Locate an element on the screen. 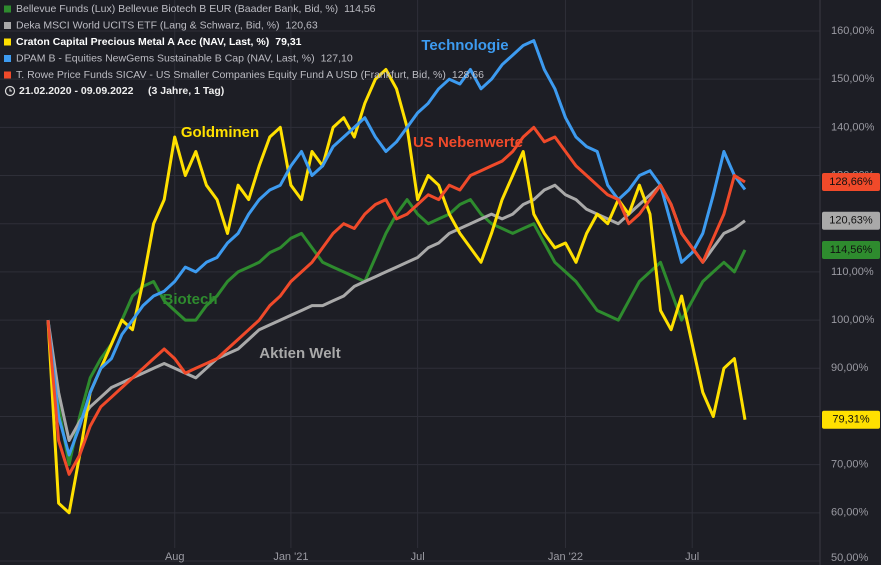 The height and width of the screenshot is (565, 881). end-label: 79,31% is located at coordinates (851, 420).